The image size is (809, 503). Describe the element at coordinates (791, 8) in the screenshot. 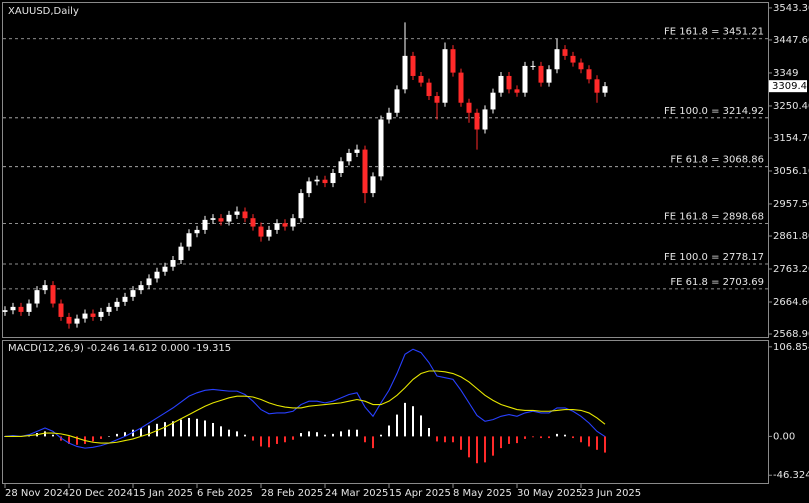

I see `y-tick-label: 3543.30` at that location.